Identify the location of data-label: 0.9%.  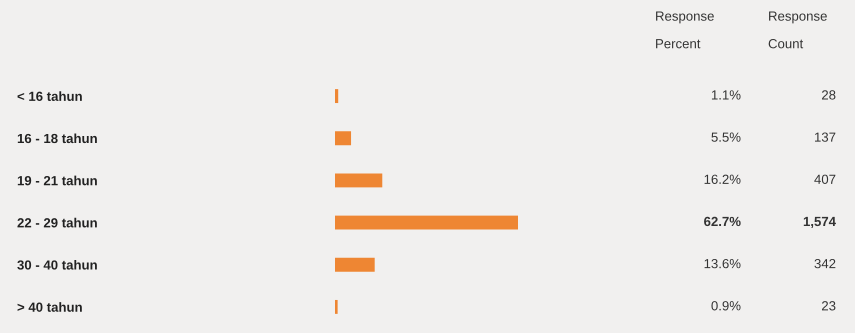
(726, 305).